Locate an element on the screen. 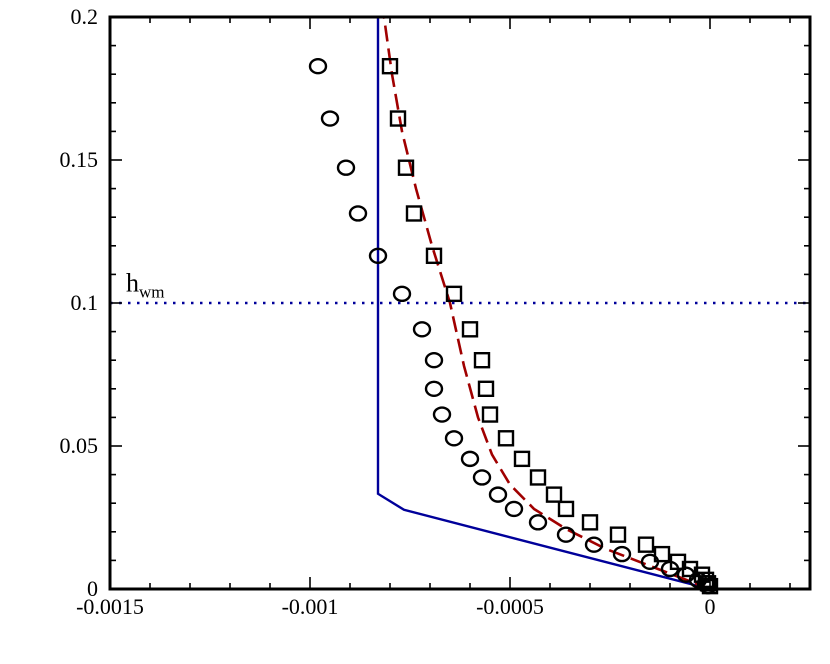 This screenshot has height=664, width=830. y-tick-labels: 0 0.05 0.1 0.15 0.2 is located at coordinates (79, 302).